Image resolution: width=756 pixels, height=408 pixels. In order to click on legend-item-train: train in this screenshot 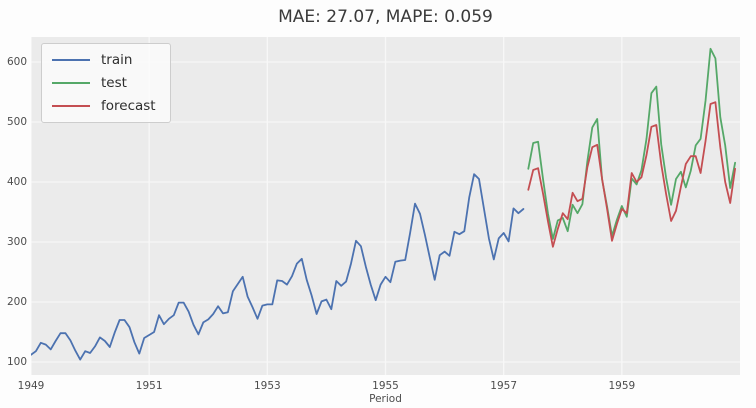, I will do `click(104, 60)`.